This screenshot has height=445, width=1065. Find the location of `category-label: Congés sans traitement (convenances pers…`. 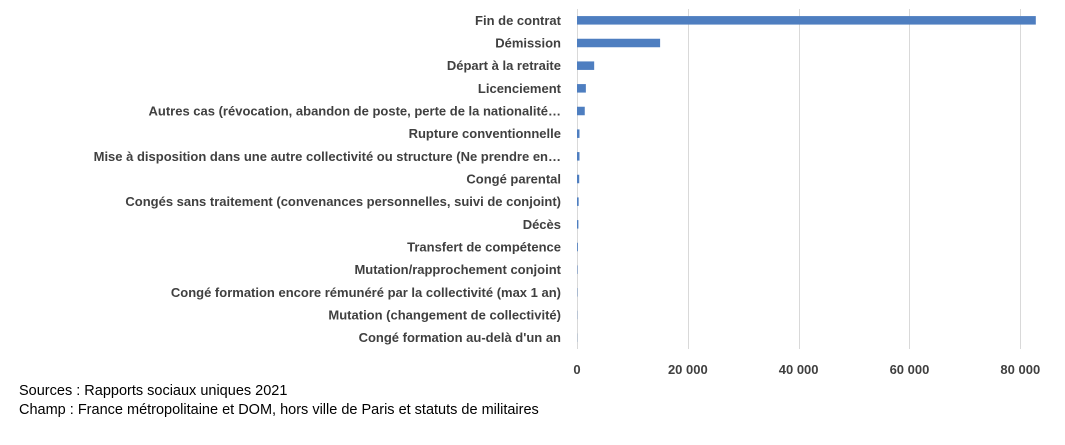

category-label: Congés sans traitement (convenances pers… is located at coordinates (343, 201).